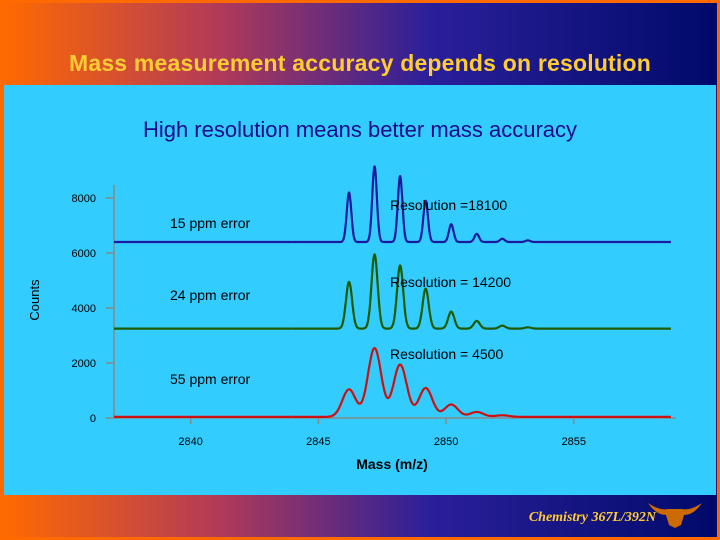  I want to click on y-tick-label: 8000, so click(84, 199).